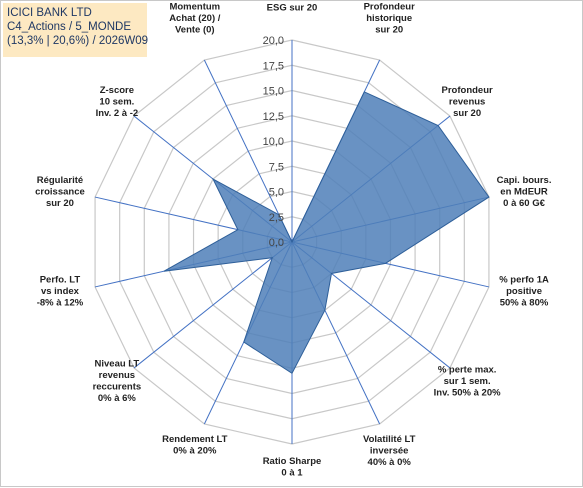  I want to click on tick-label: 15,0, so click(273, 92).